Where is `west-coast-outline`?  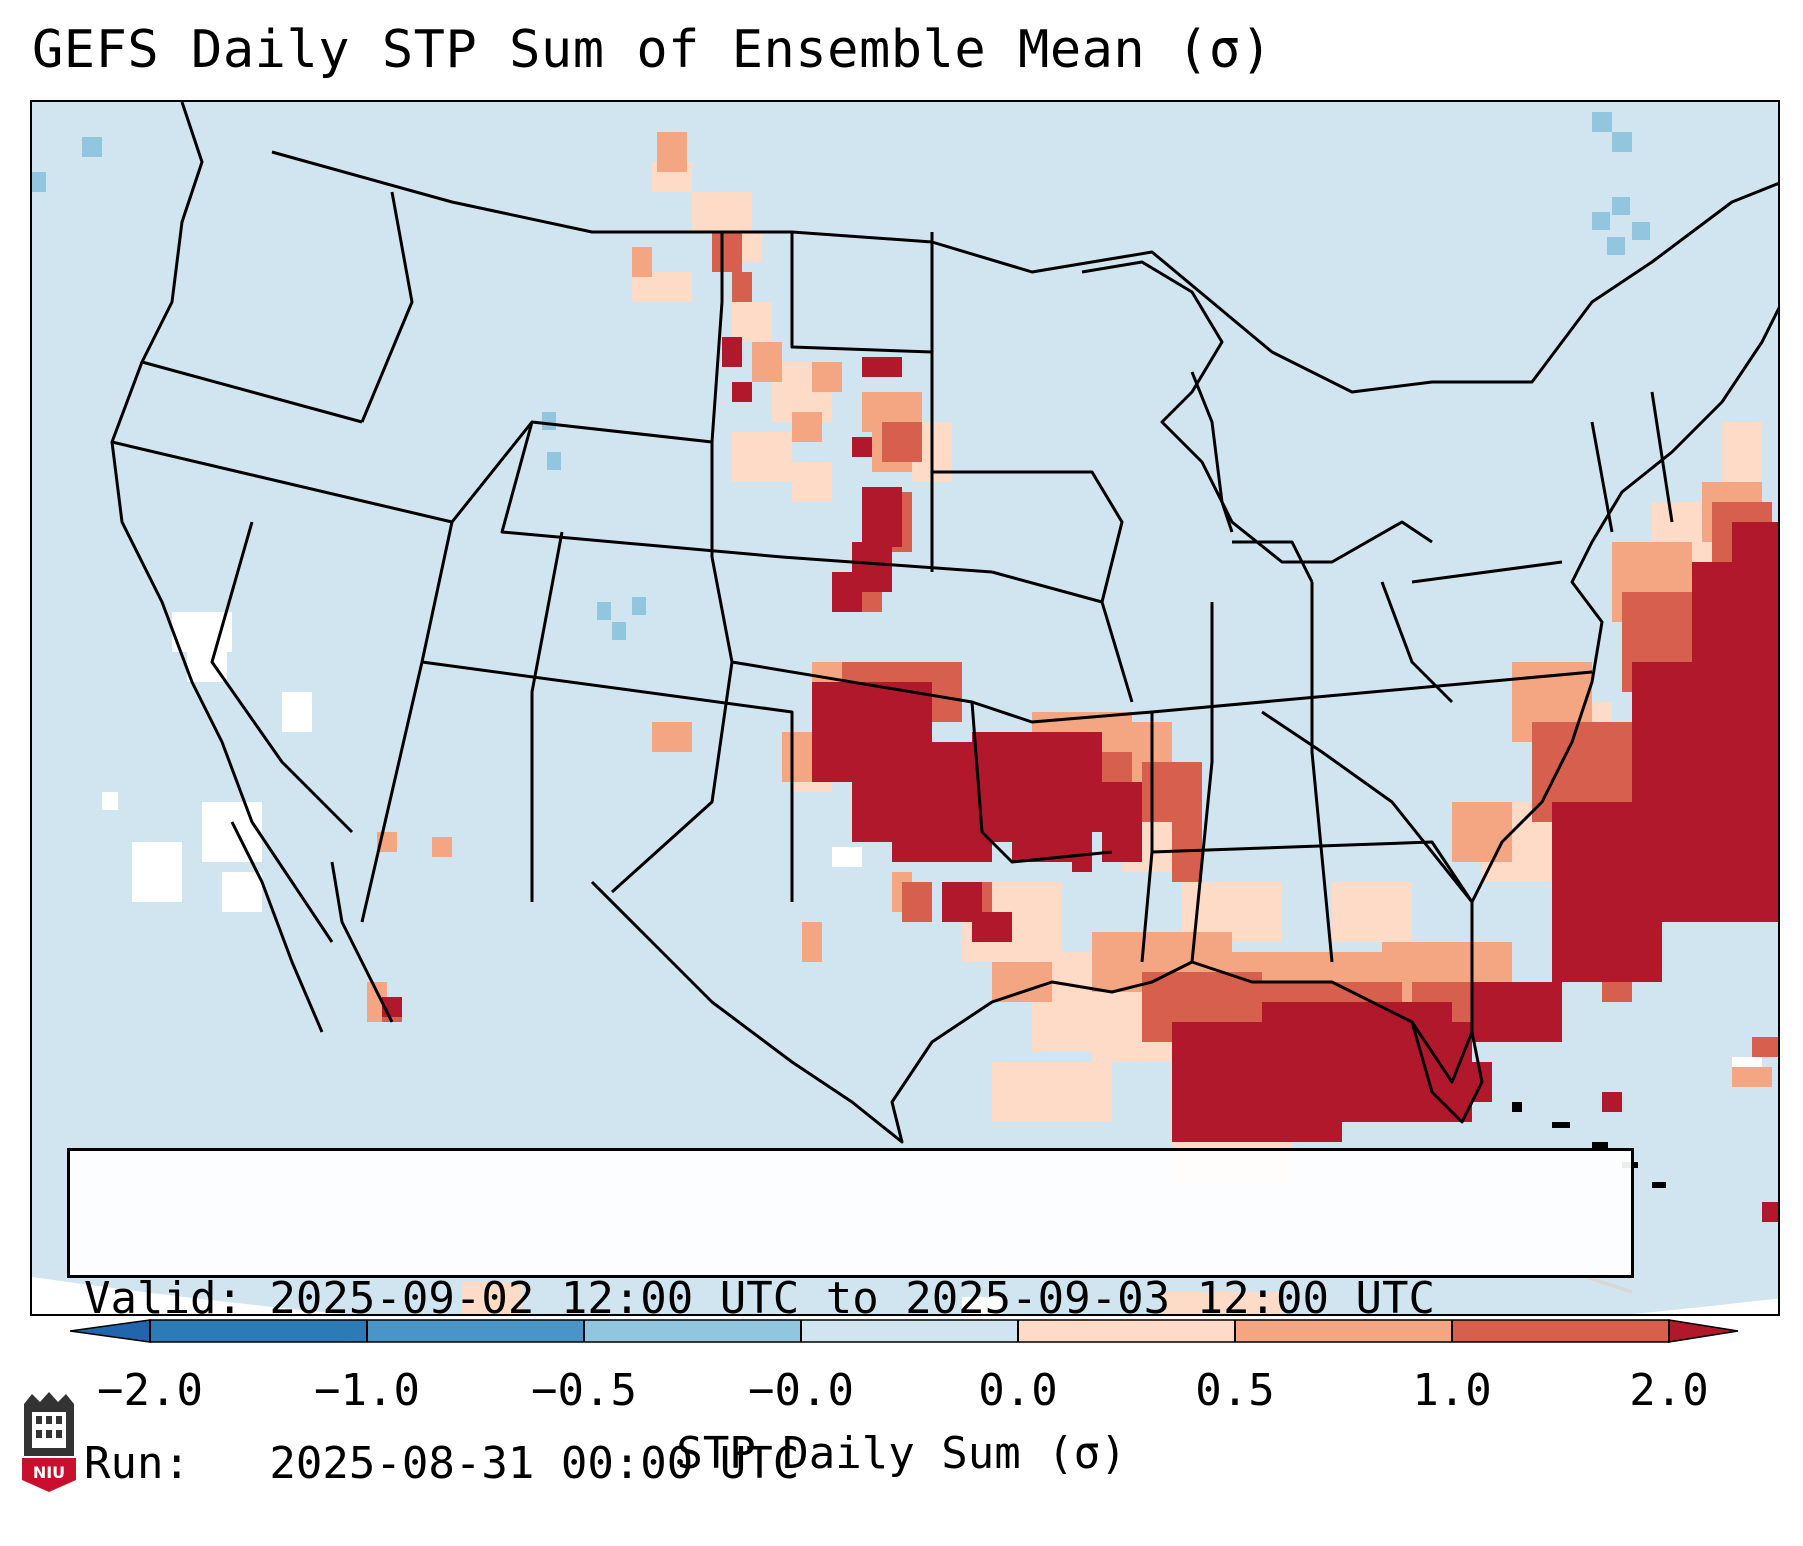
west-coast-outline is located at coordinates (222, 522).